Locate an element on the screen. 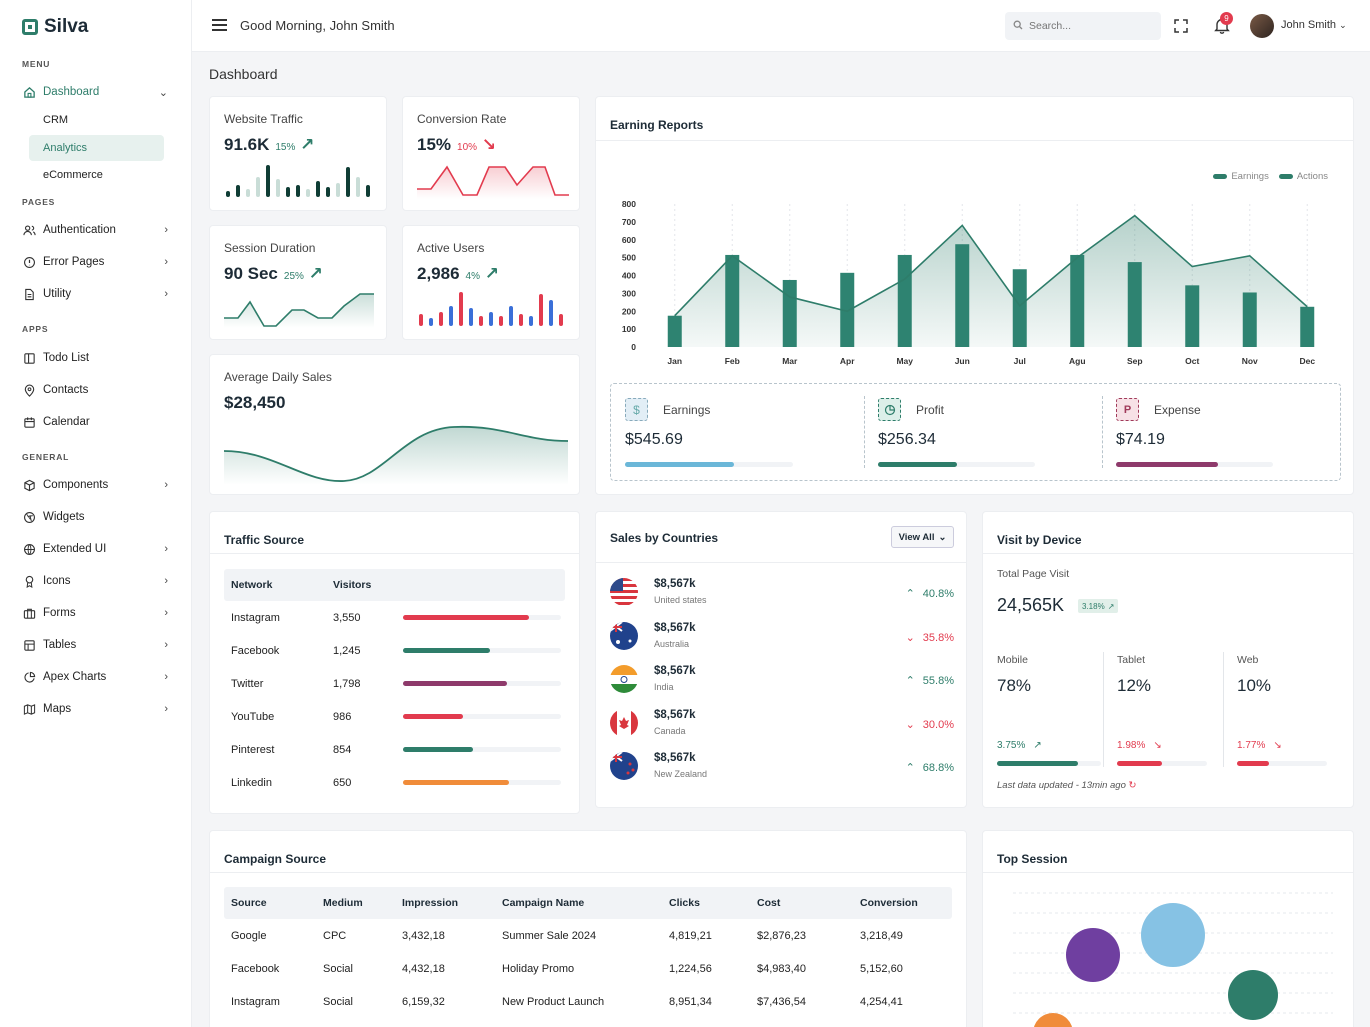 The width and height of the screenshot is (1370, 1027). sidebar-sub-analytics: Analytics is located at coordinates (96, 148).